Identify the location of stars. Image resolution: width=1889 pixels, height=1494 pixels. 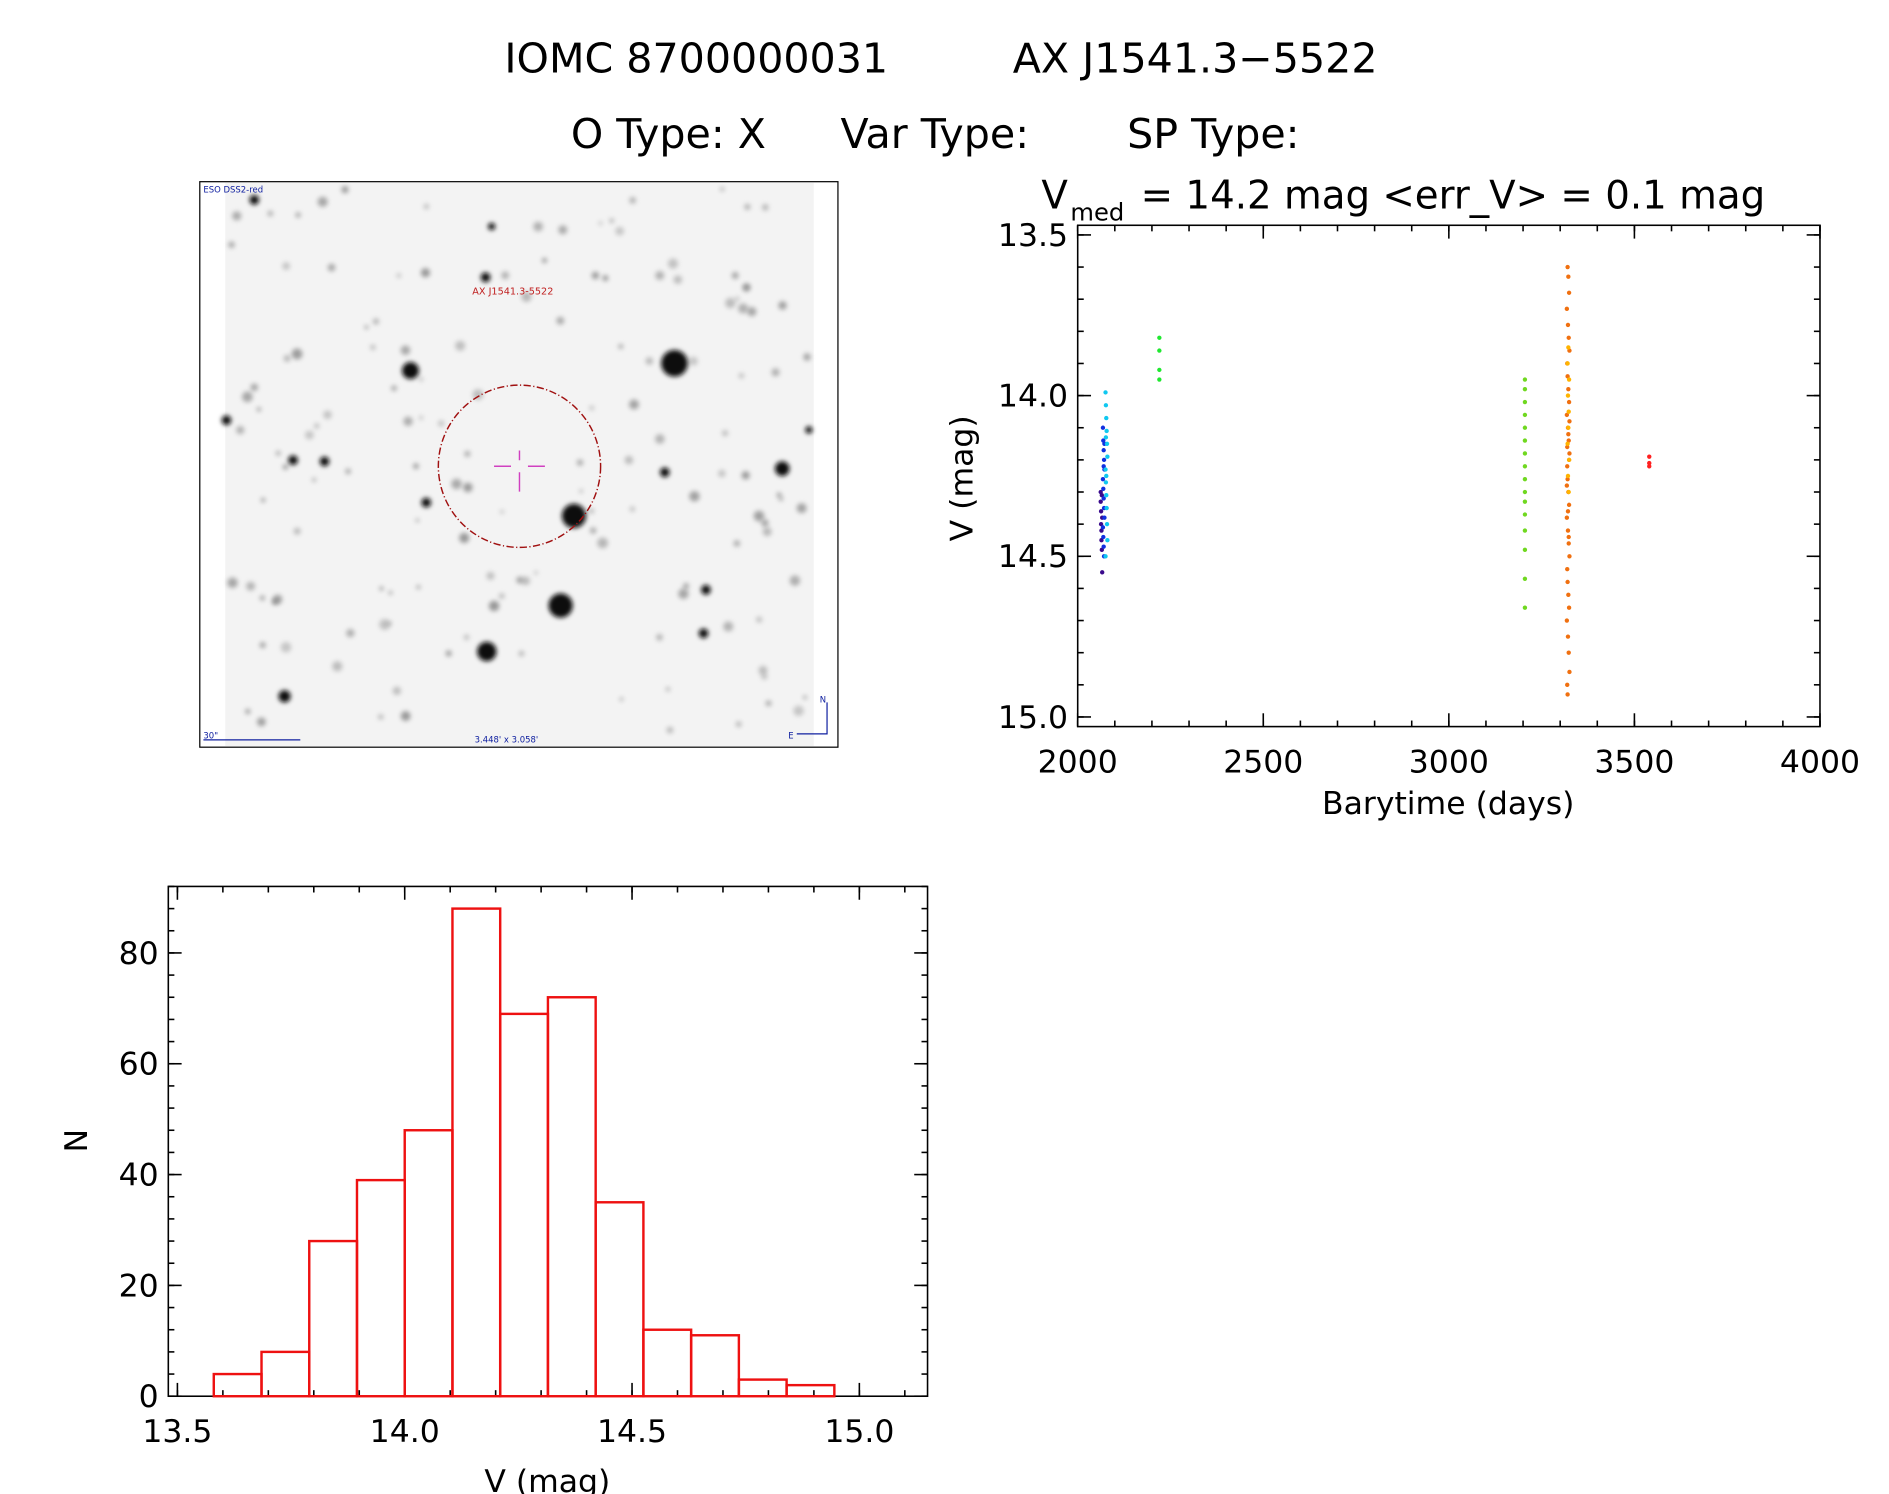
(517, 459).